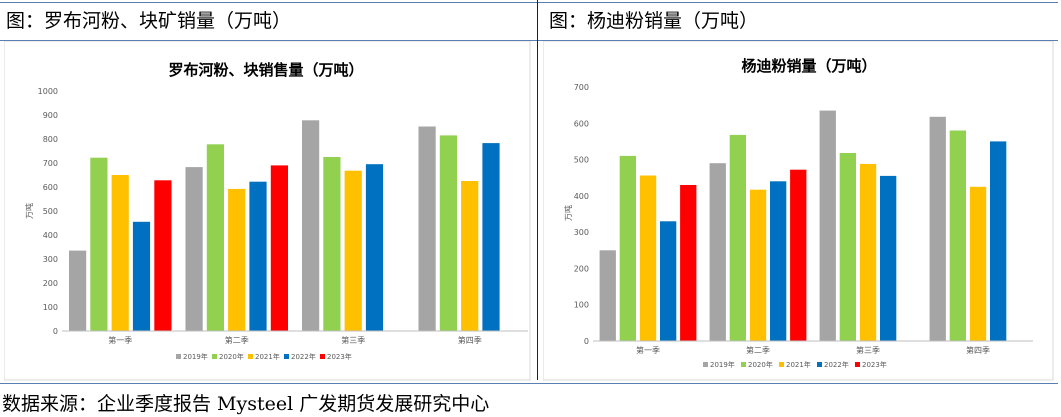 This screenshot has height=417, width=1061. I want to click on y-tick-label: 800, so click(50, 139).